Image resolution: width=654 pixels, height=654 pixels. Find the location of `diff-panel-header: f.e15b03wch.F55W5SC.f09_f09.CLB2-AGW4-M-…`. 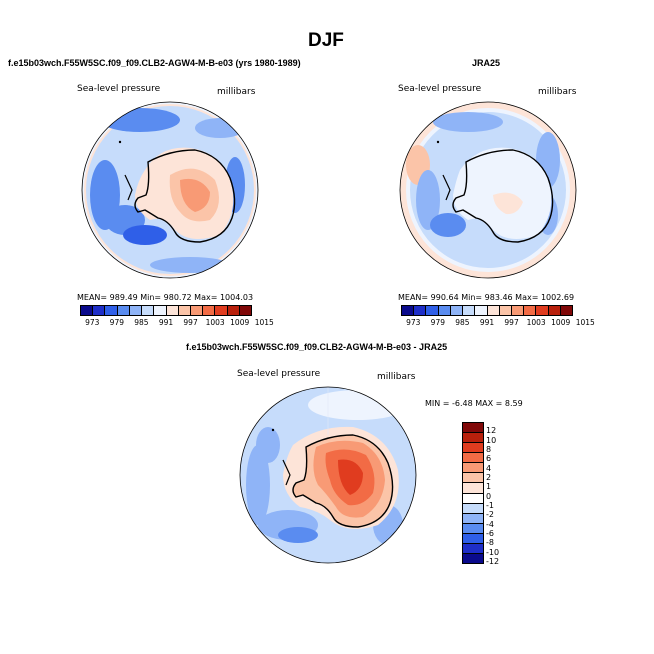

diff-panel-header: f.e15b03wch.F55W5SC.f09_f09.CLB2-AGW4-M-… is located at coordinates (317, 347).